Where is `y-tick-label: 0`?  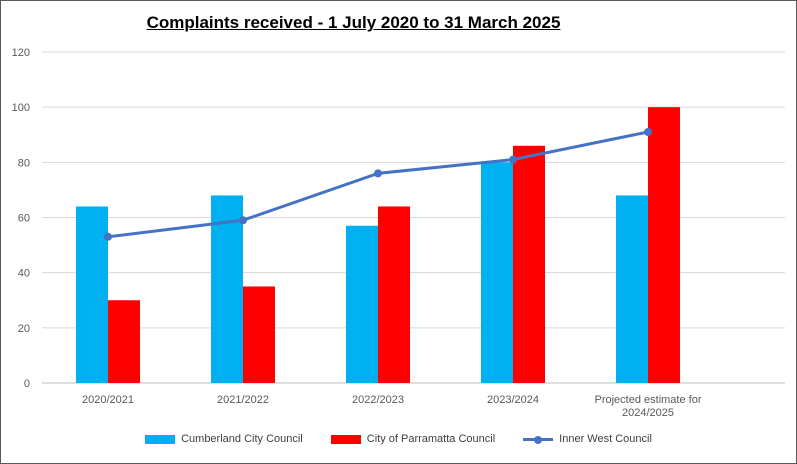
y-tick-label: 0 is located at coordinates (27, 384).